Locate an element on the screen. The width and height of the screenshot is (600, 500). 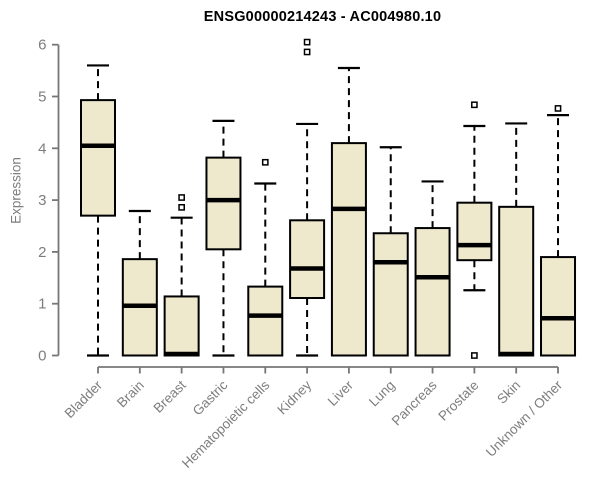
x-tick-label-lung: Lung is located at coordinates (382, 394).